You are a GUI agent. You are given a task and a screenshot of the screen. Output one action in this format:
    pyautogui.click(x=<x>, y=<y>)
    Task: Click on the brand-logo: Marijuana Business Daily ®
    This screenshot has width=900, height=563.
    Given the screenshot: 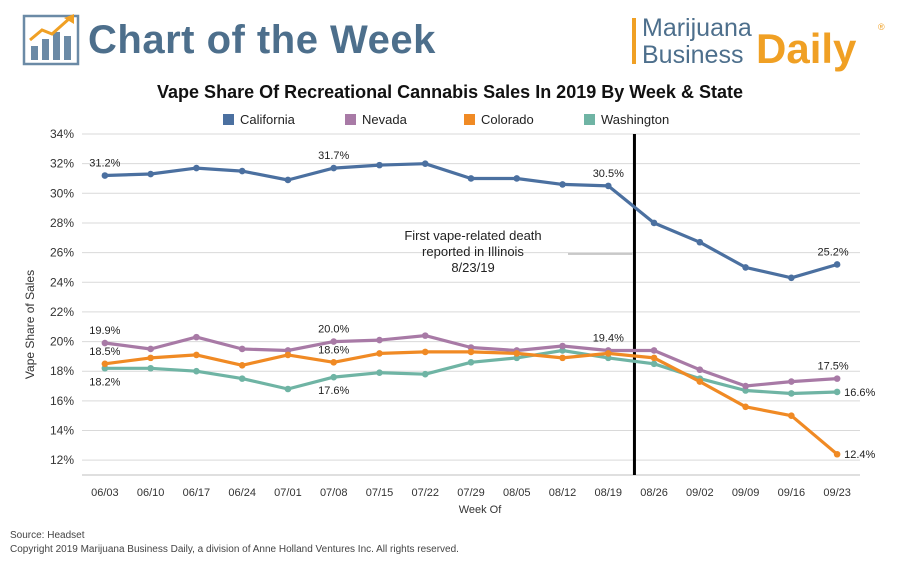 What is the action you would take?
    pyautogui.click(x=760, y=42)
    